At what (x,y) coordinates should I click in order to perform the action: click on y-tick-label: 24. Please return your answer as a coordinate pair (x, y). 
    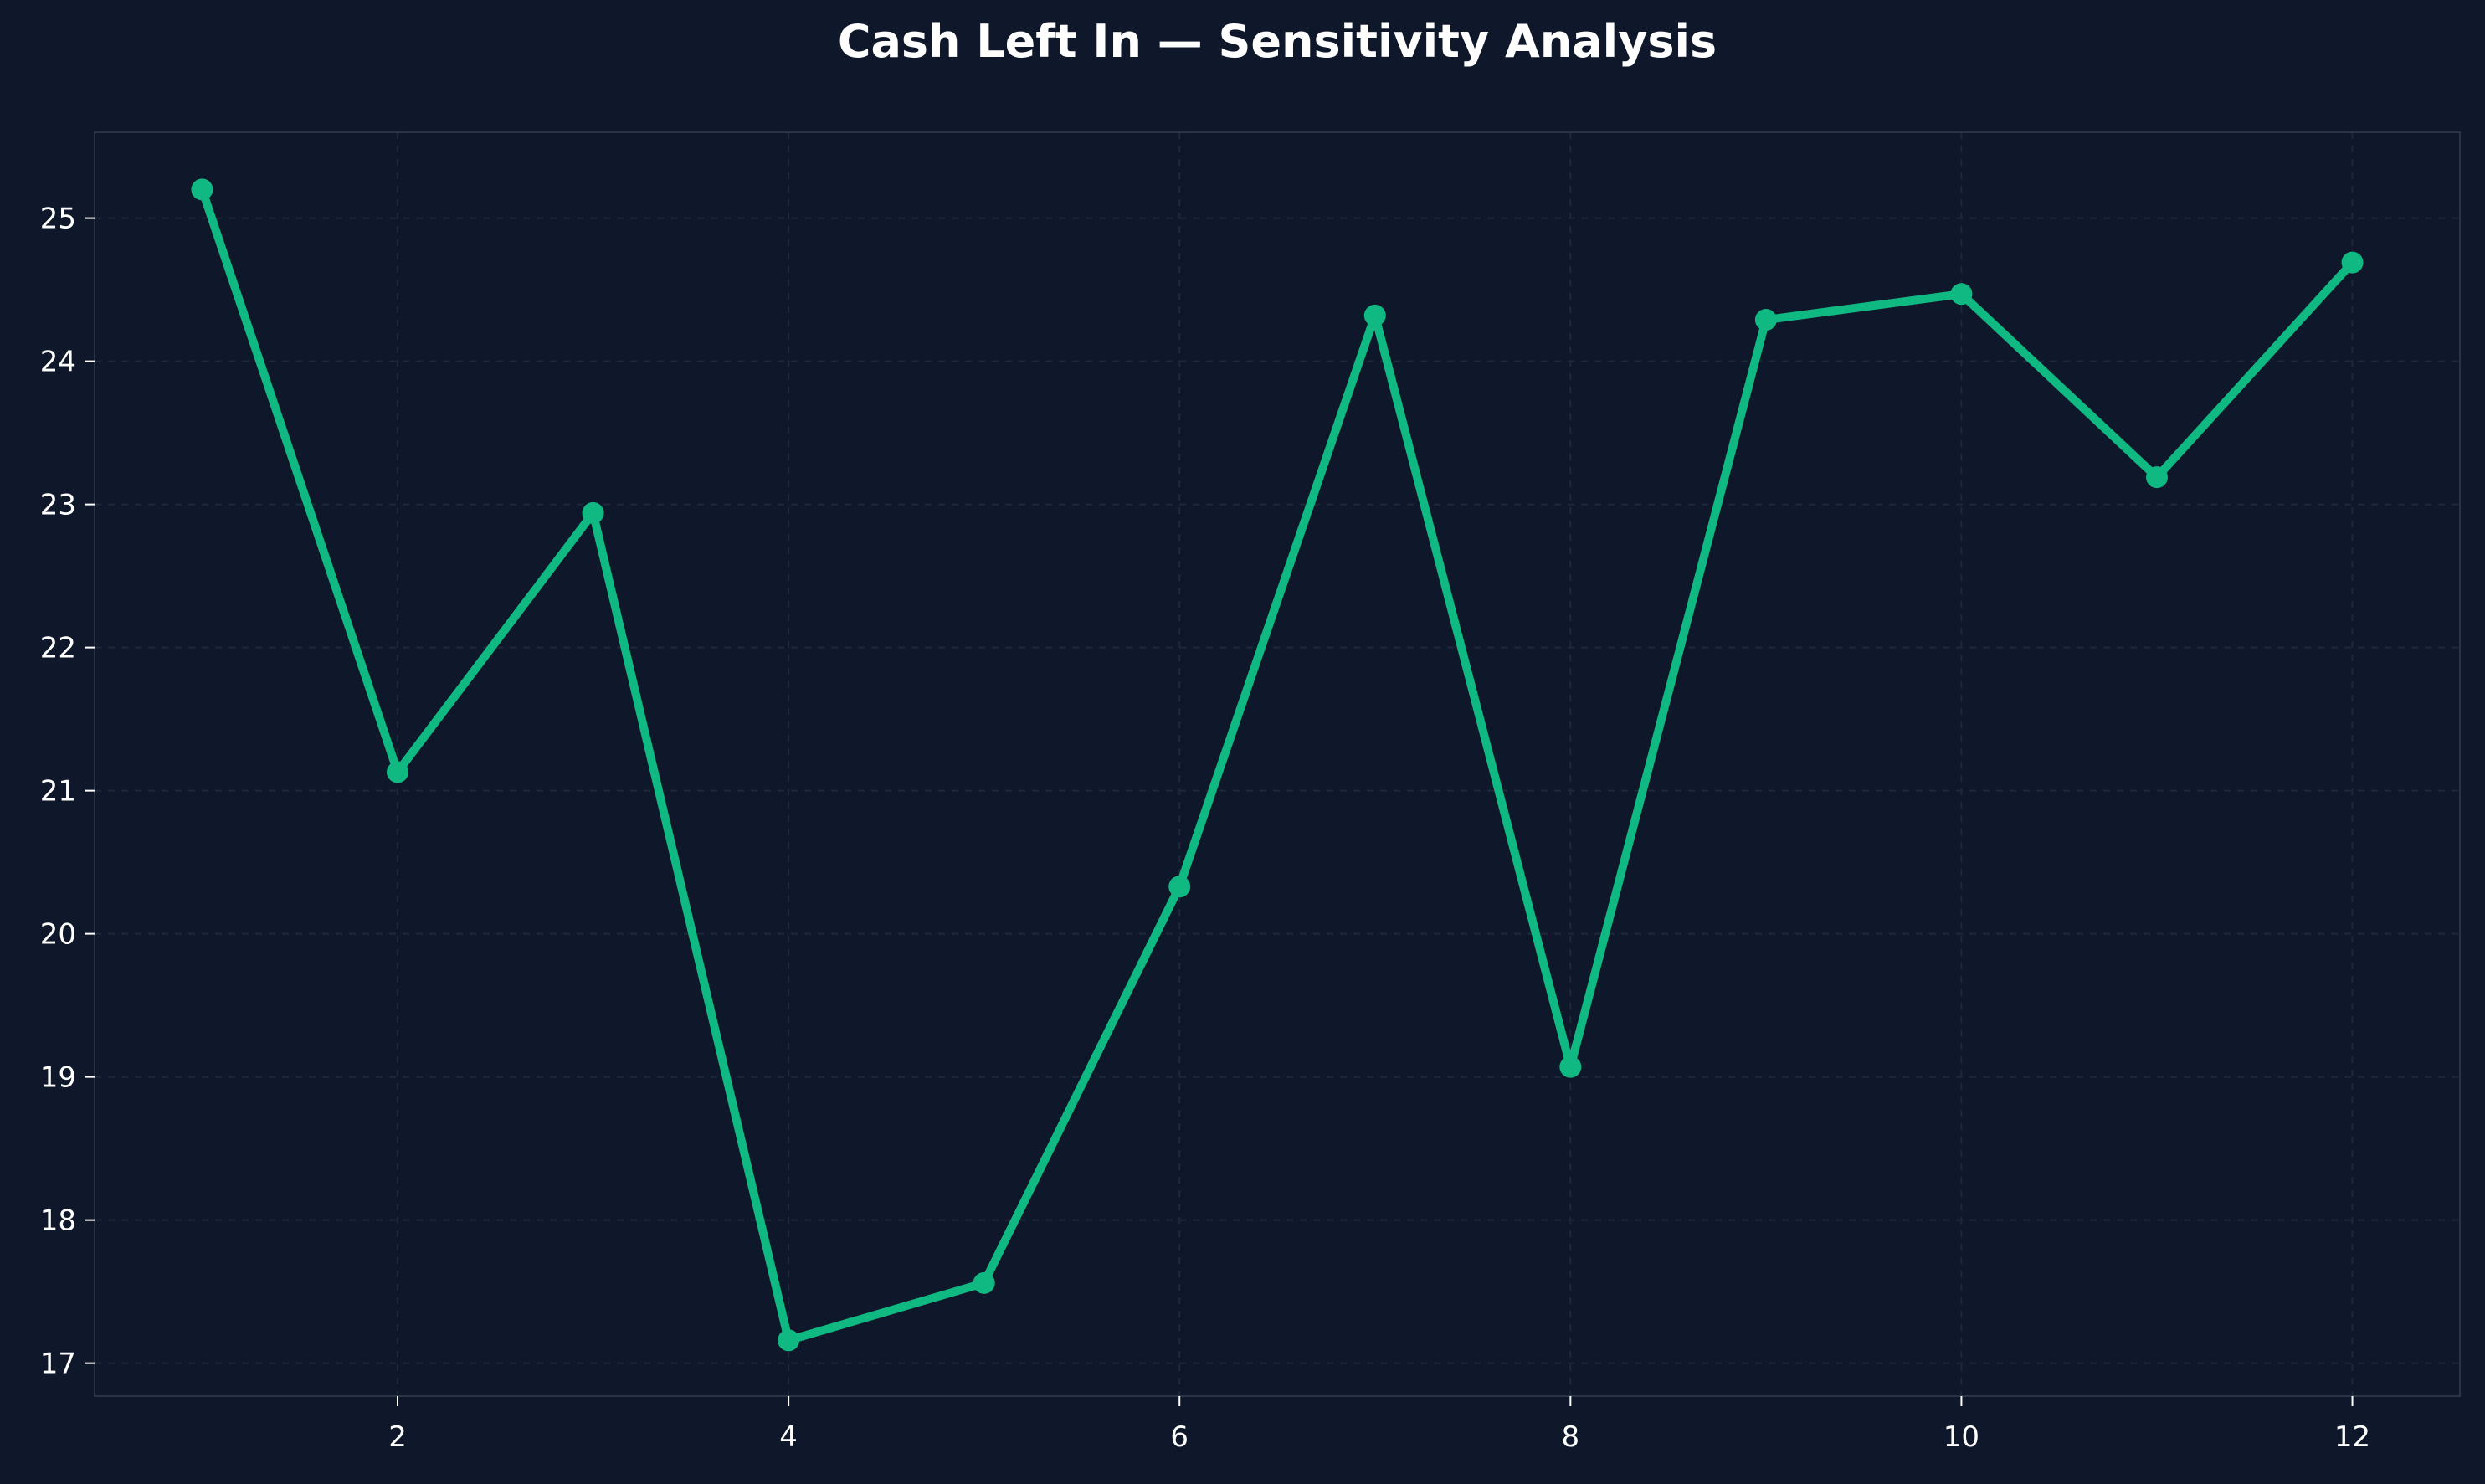
    Looking at the image, I should click on (58, 362).